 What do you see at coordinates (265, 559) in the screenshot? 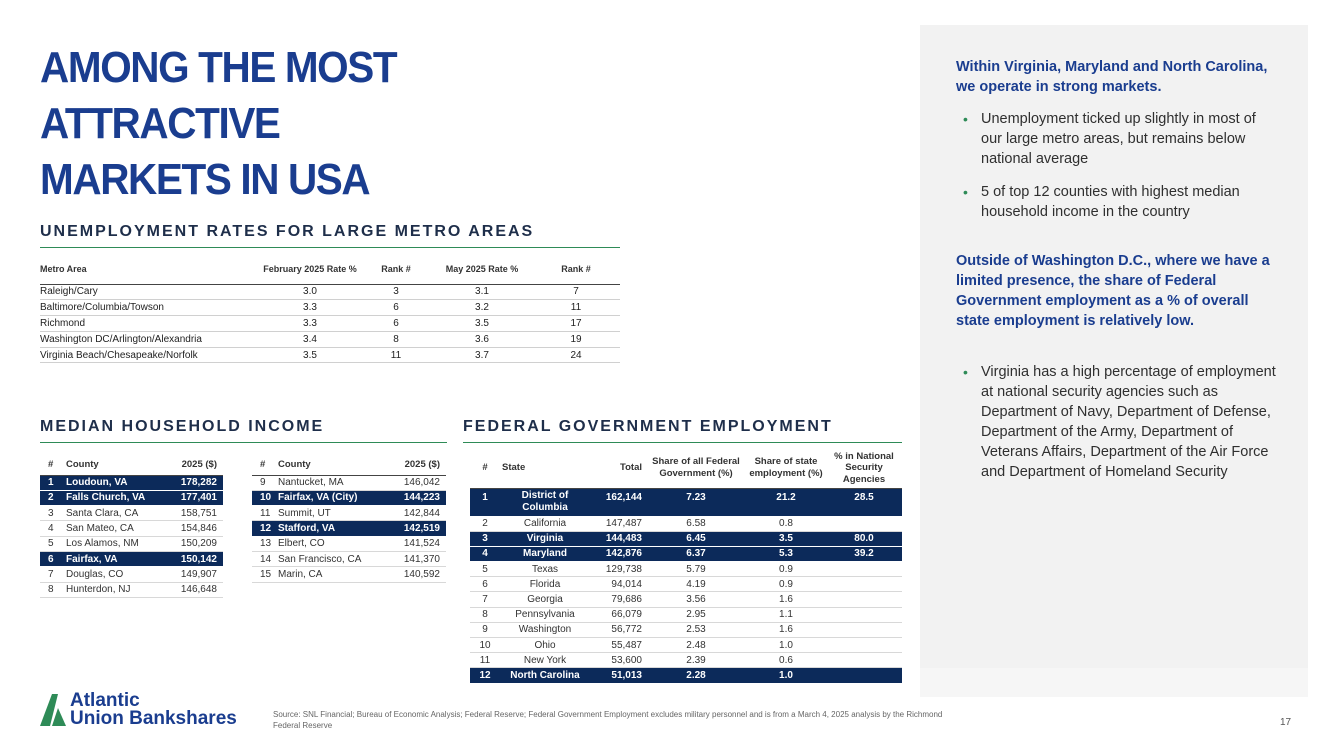
I see `table-cell: 14` at bounding box center [265, 559].